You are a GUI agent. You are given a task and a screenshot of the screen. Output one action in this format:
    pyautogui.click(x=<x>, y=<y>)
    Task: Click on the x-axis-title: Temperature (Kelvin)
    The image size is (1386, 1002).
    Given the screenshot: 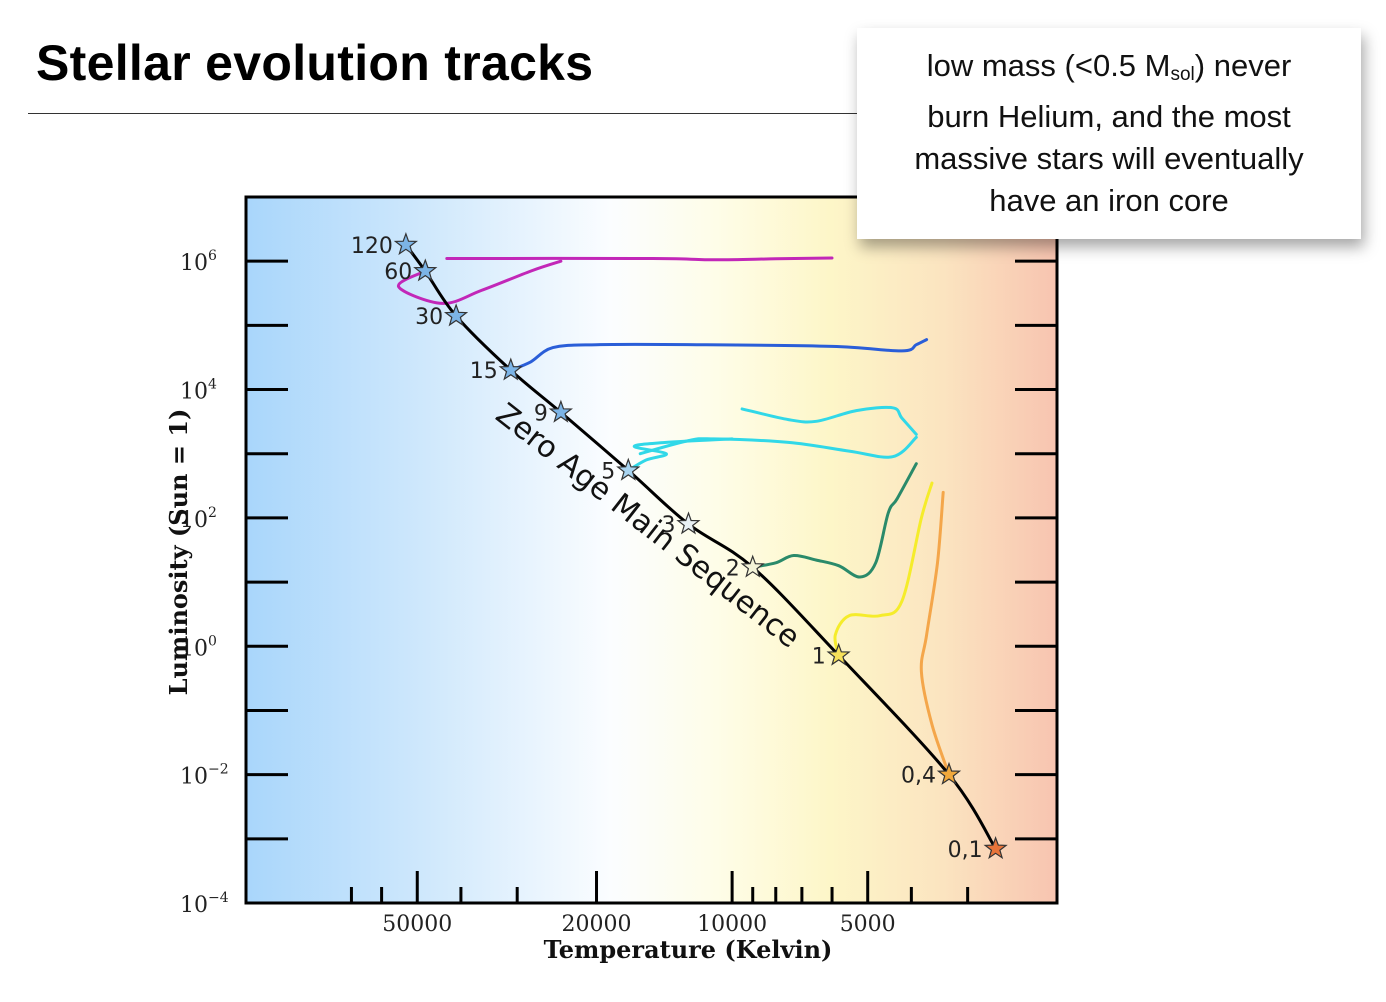 What is the action you would take?
    pyautogui.click(x=688, y=949)
    